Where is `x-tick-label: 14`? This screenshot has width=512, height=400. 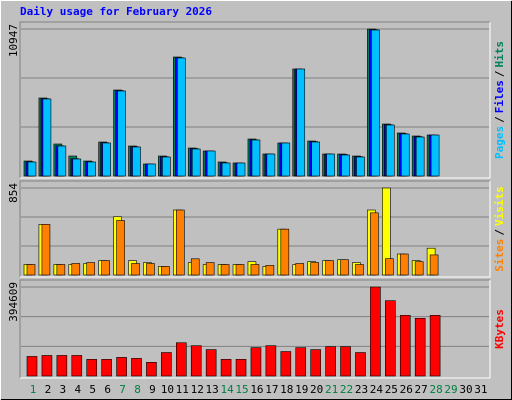 x-tick-label: 14 is located at coordinates (227, 389).